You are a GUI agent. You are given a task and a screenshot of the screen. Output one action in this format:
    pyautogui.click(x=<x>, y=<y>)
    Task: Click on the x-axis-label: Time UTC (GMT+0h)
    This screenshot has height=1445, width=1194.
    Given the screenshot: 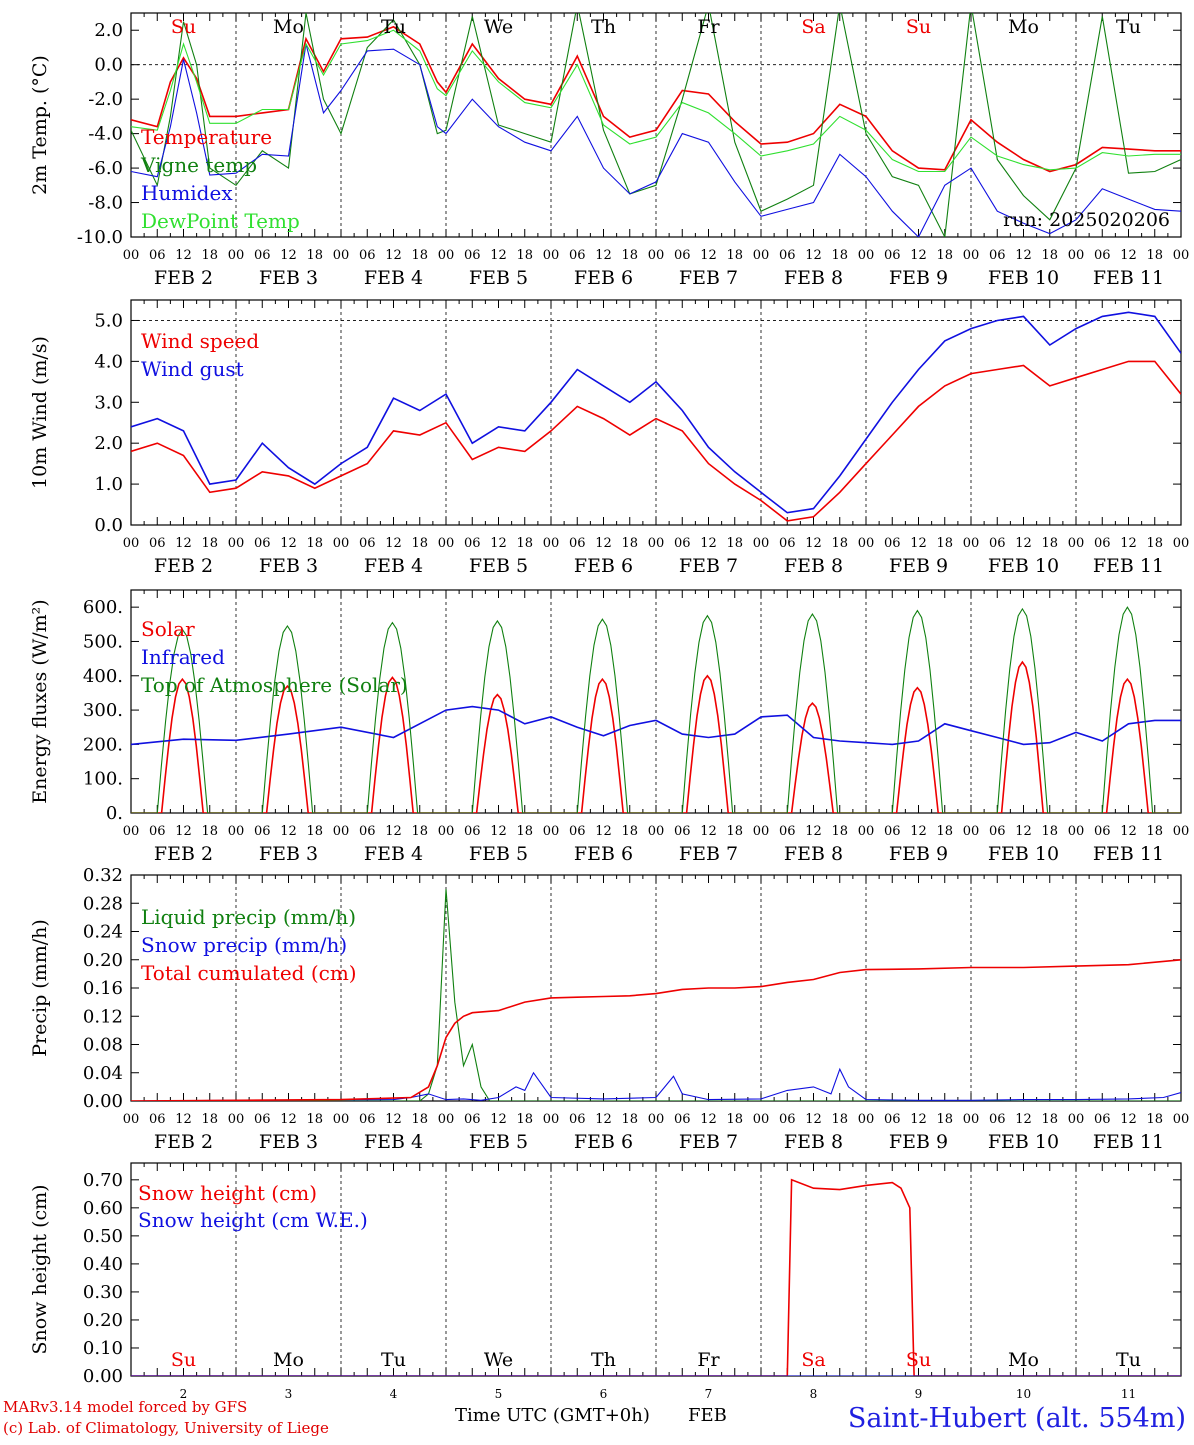 What is the action you would take?
    pyautogui.click(x=552, y=1415)
    